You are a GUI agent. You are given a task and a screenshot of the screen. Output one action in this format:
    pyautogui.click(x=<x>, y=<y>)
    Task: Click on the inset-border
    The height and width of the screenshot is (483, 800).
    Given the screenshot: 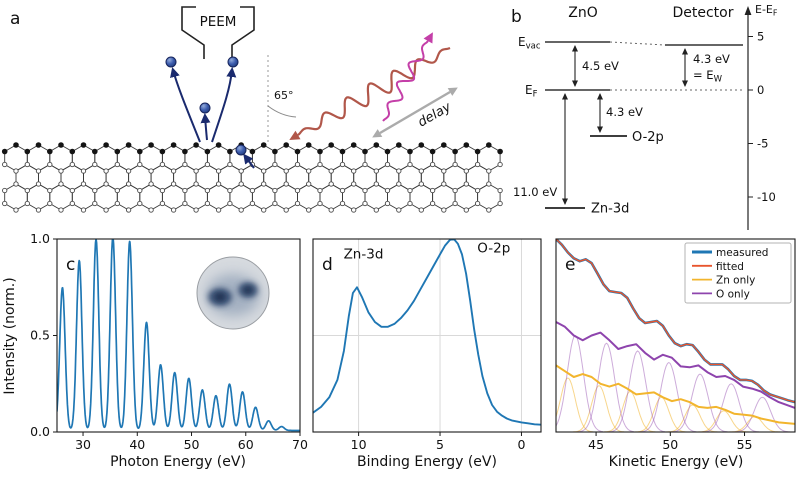 What is the action you would take?
    pyautogui.click(x=233, y=293)
    